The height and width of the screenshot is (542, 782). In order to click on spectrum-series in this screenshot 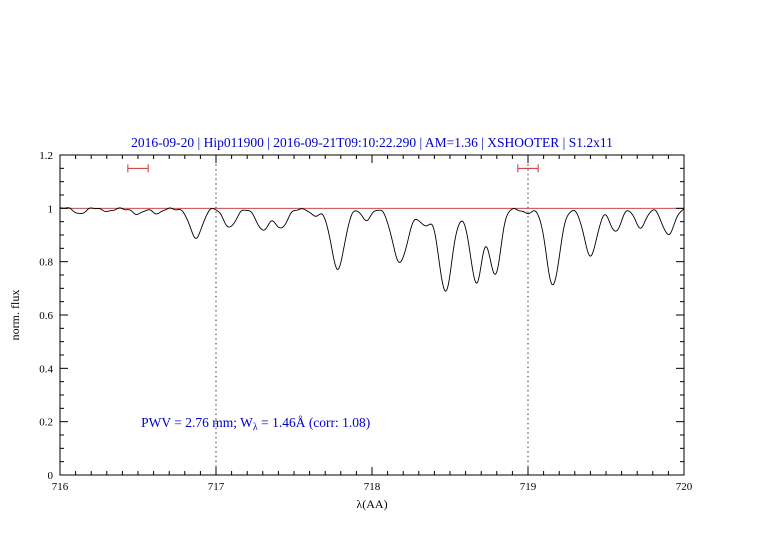, I will do `click(372, 249)`.